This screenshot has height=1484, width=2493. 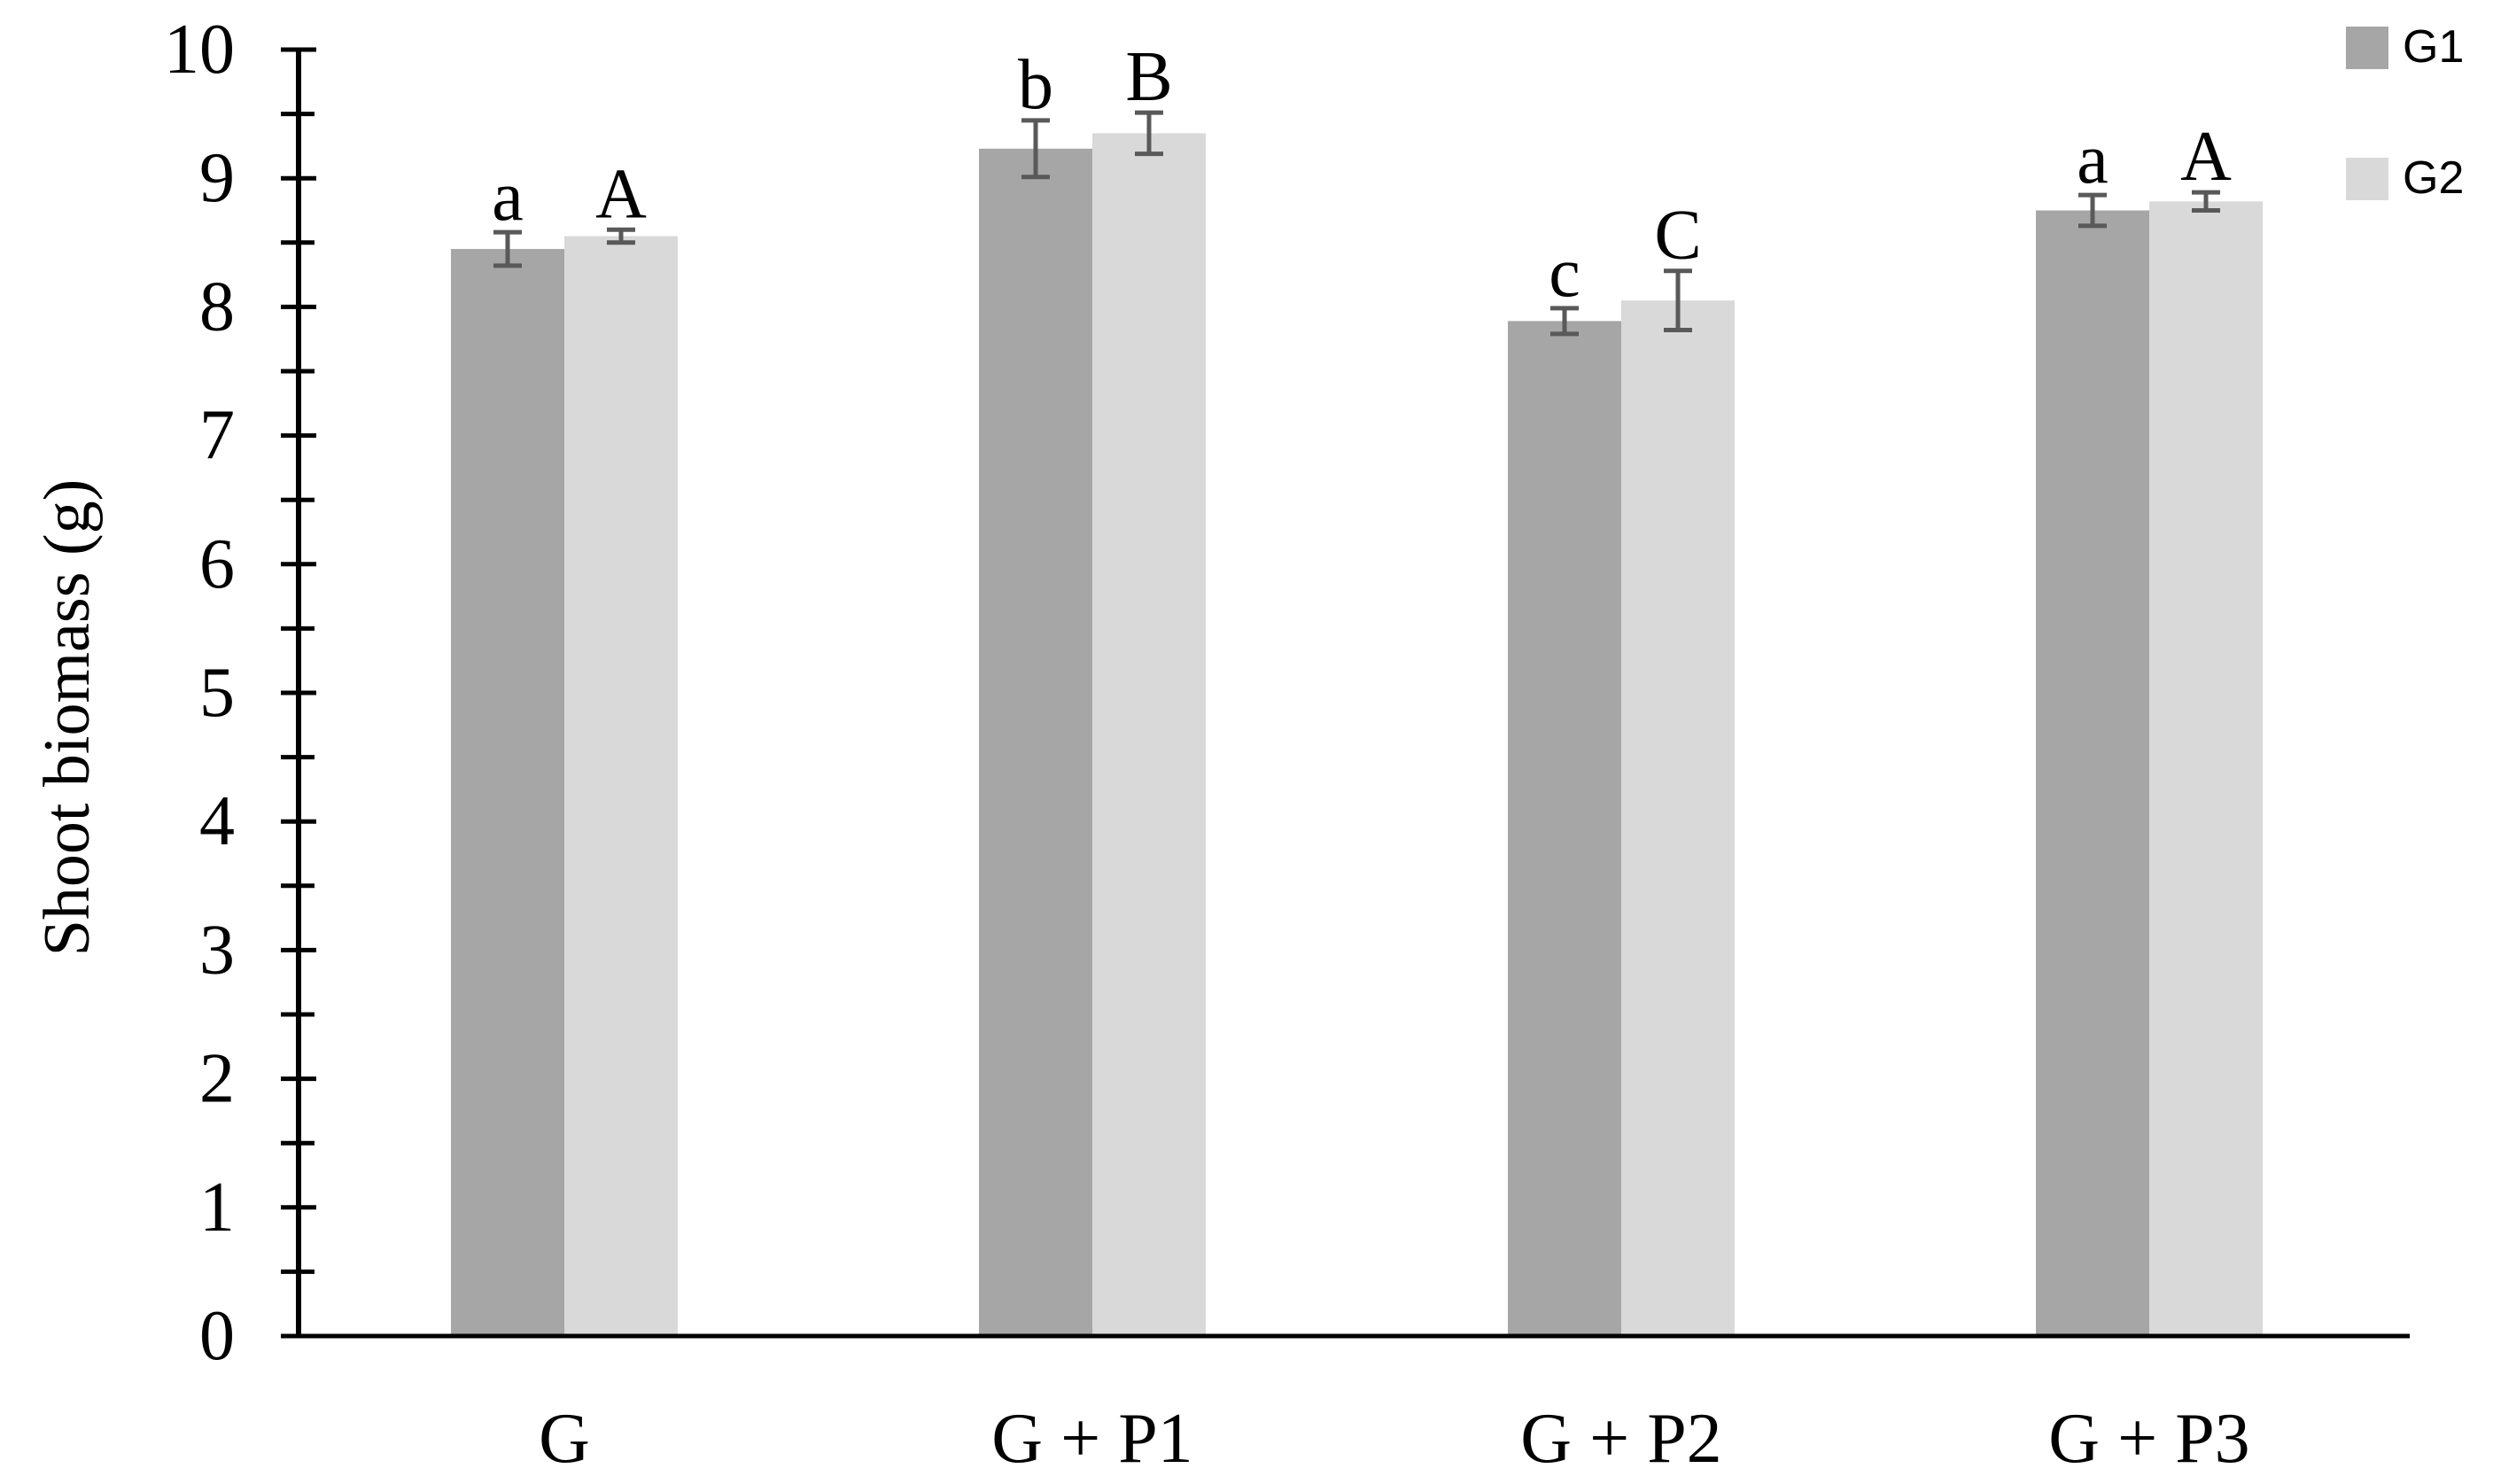 I want to click on y-tick-label-0: 0, so click(x=217, y=1336).